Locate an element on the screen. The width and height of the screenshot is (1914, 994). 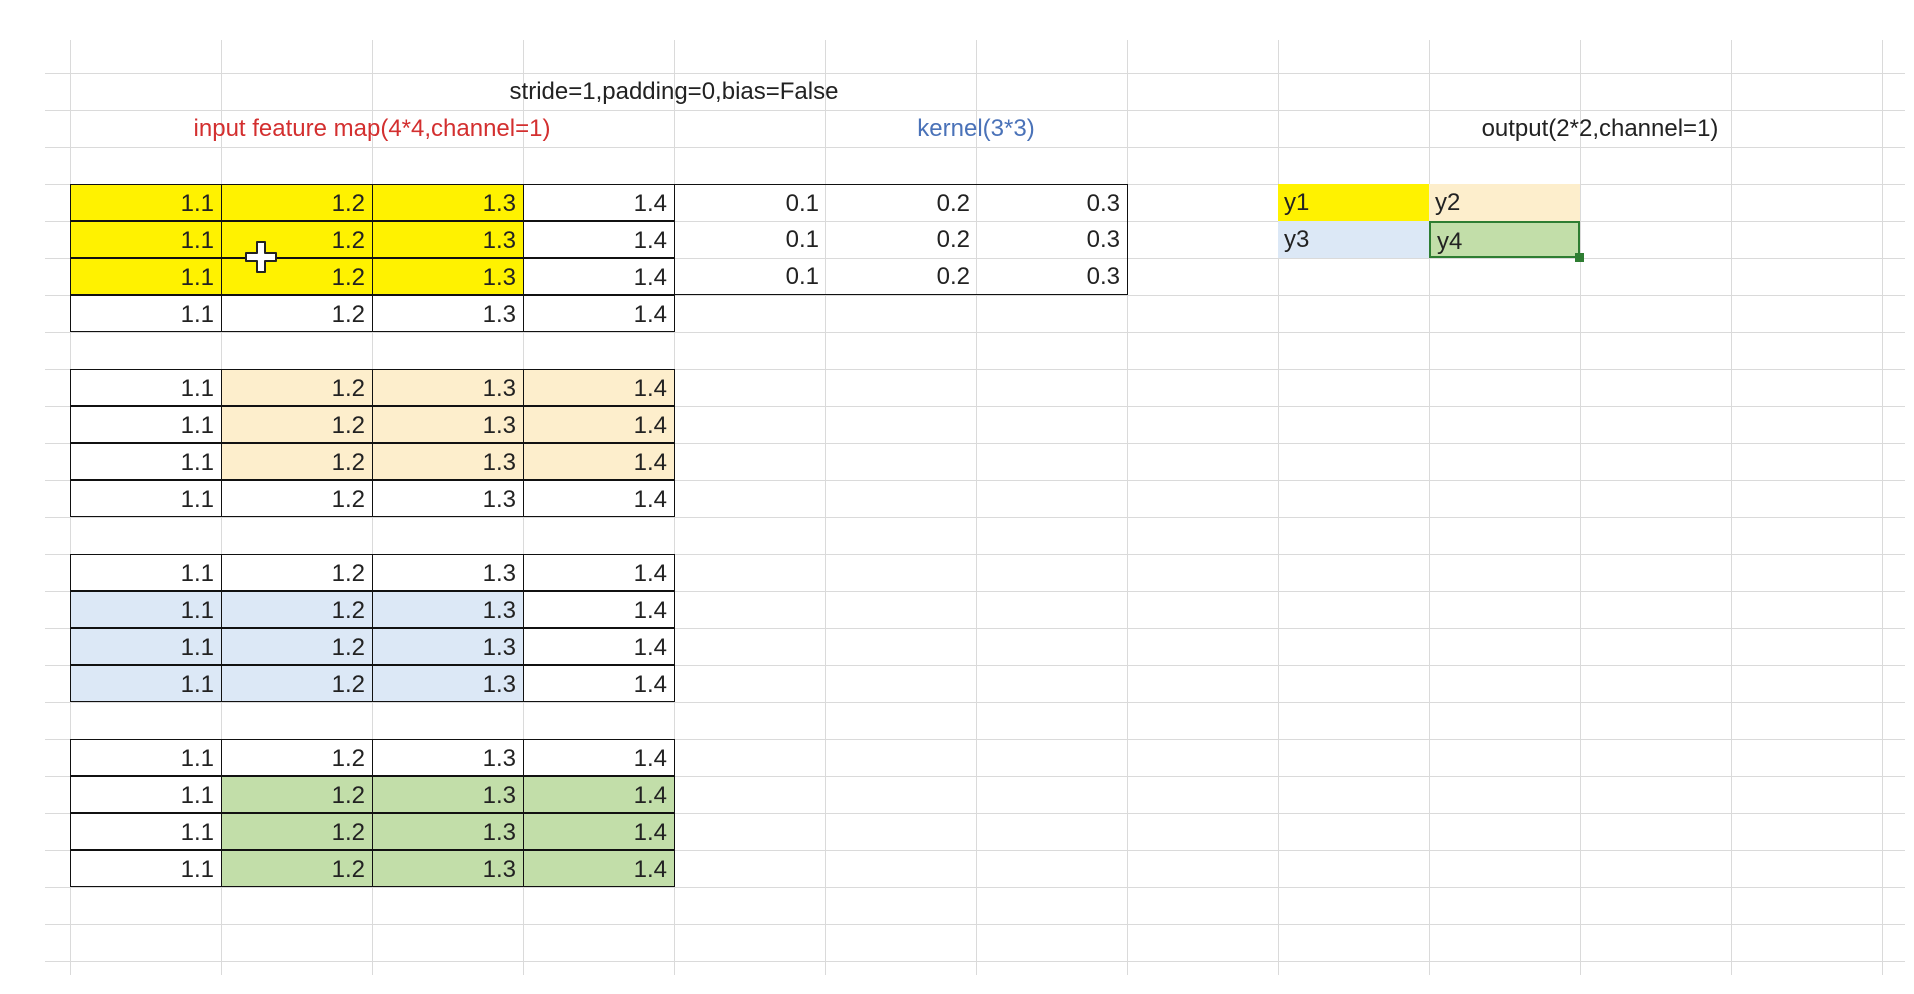
input-feature-map-label: input feature map(4*4,channel=1) is located at coordinates (372, 128).